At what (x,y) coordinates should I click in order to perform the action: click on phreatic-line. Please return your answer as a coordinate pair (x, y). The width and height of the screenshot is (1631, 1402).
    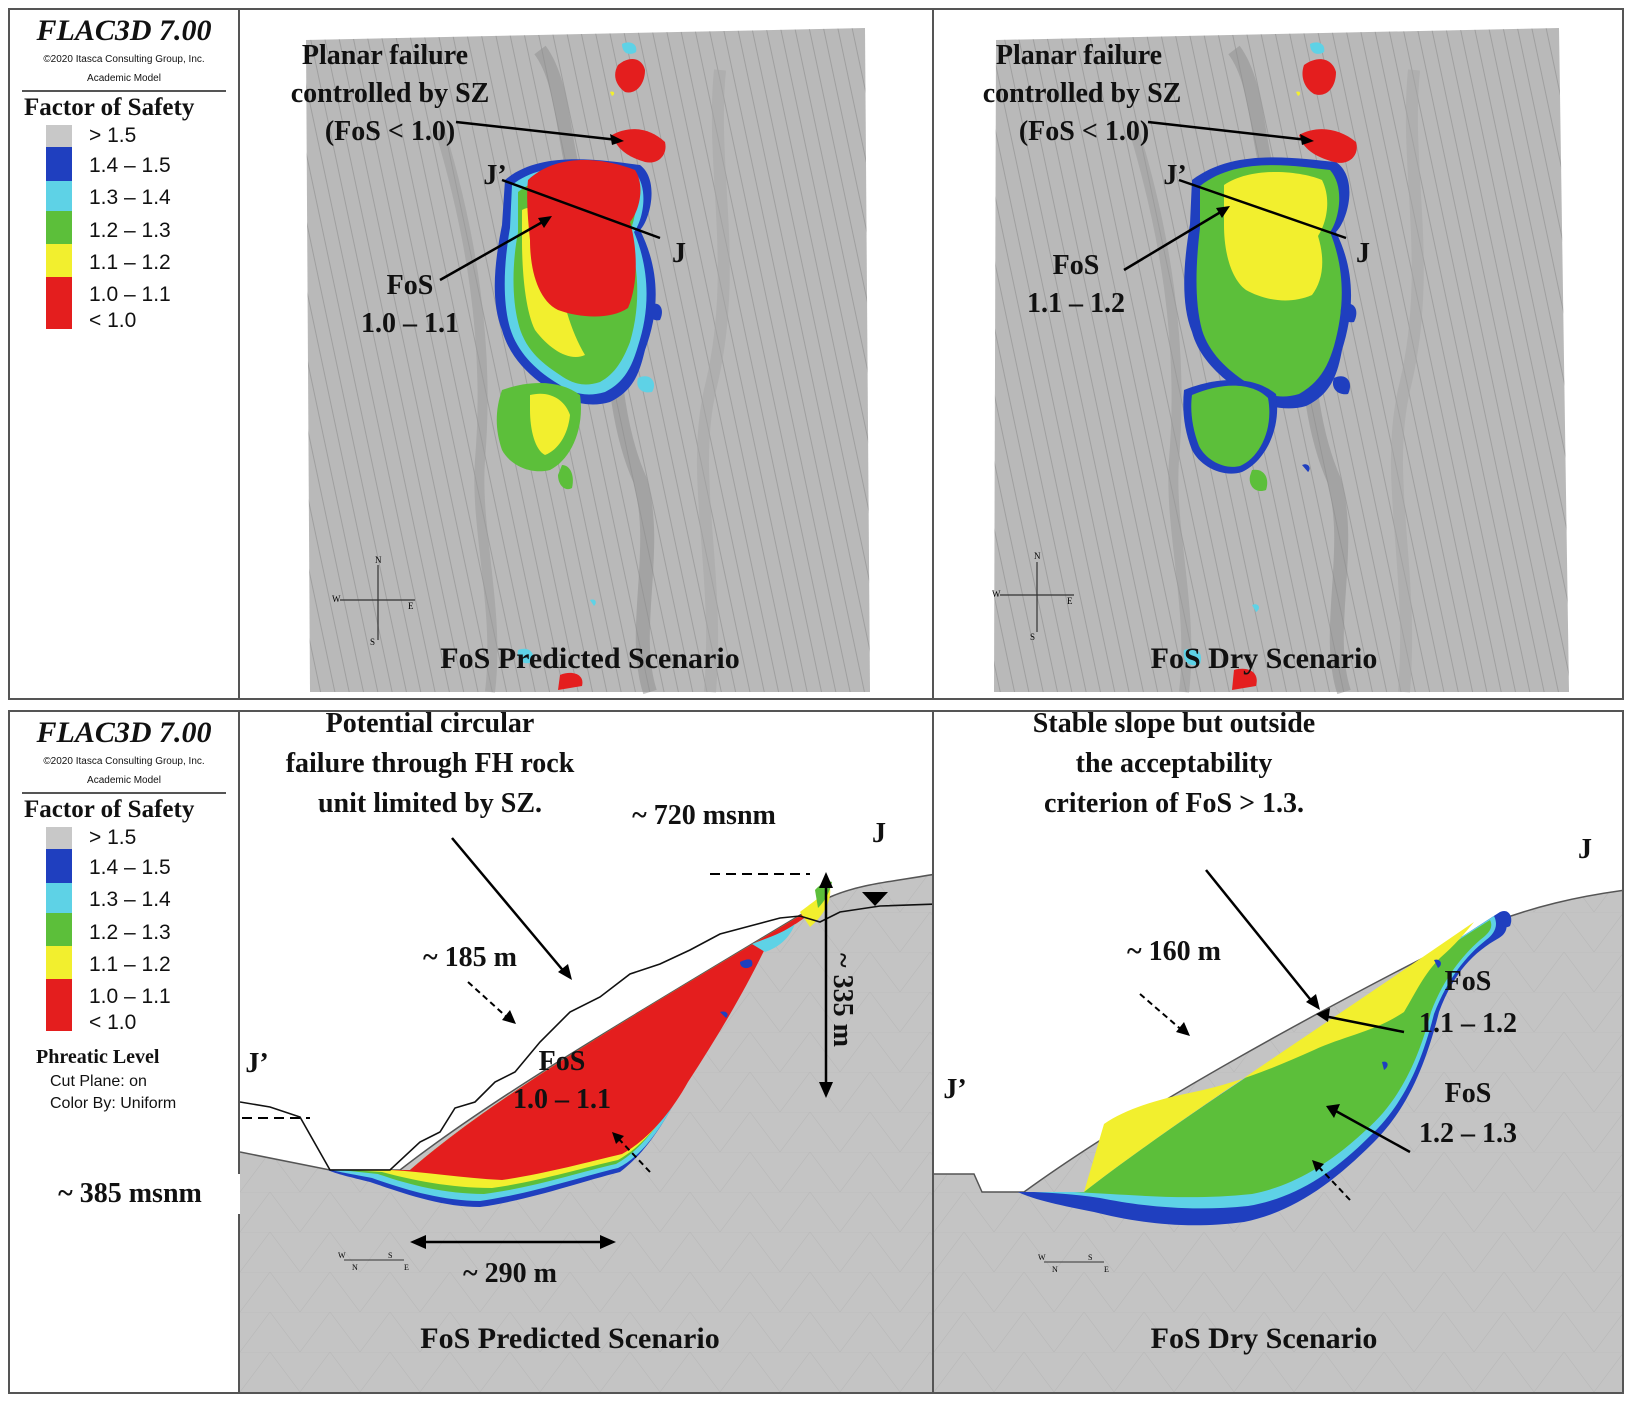
    Looking at the image, I should click on (586, 1037).